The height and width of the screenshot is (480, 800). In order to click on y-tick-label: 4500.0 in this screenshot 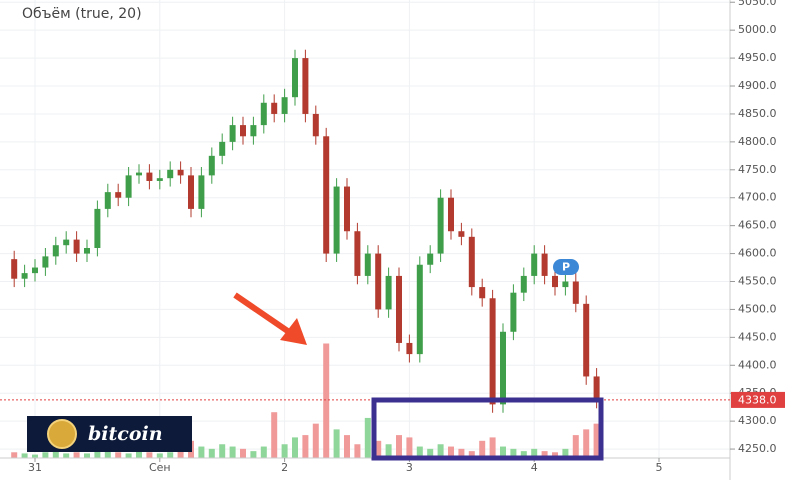, I will do `click(757, 308)`.